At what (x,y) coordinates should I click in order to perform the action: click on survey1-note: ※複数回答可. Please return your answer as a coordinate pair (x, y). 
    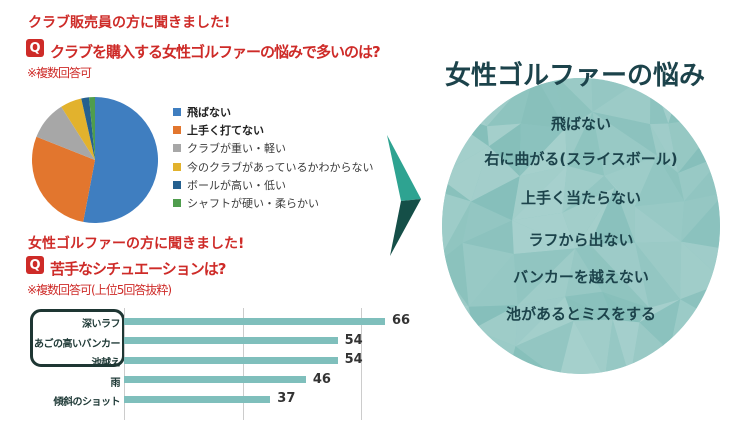
    Looking at the image, I should click on (59, 73).